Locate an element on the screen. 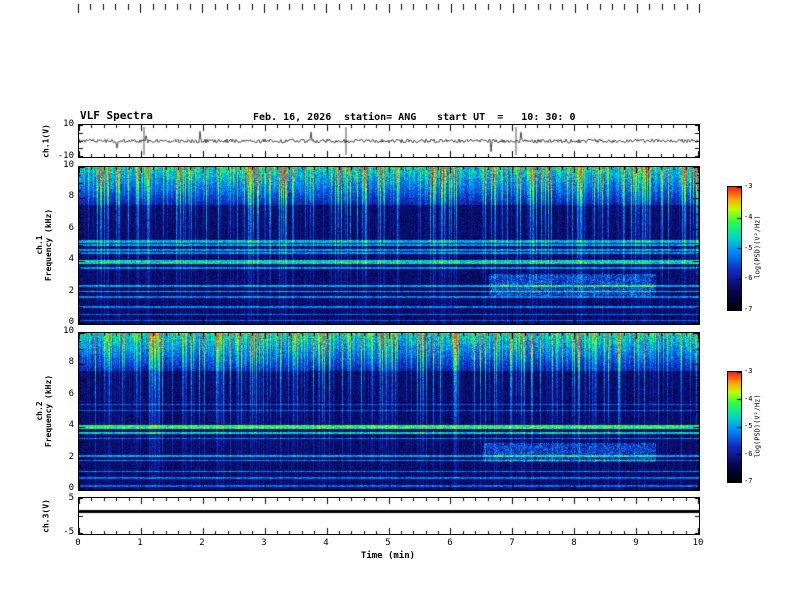 This screenshot has height=612, width=792. colorbar-ch1-label: log(PSD)(V²/Hz) is located at coordinates (757, 247).